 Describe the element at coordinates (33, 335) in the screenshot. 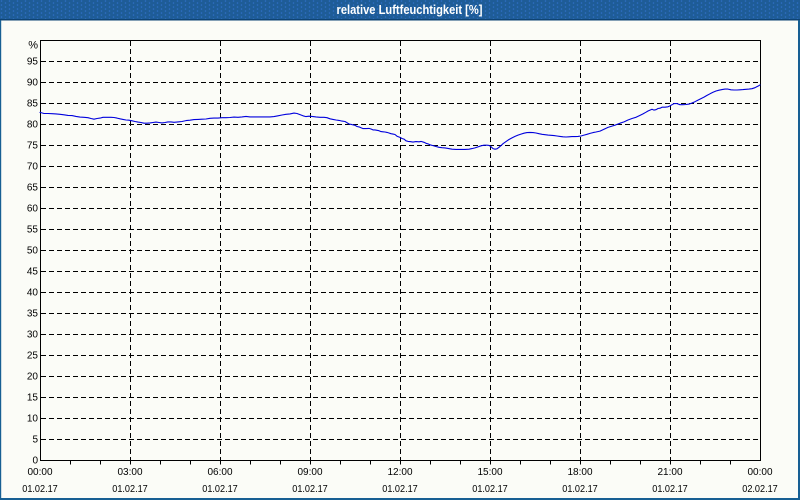

I see `svg-text: 30` at that location.